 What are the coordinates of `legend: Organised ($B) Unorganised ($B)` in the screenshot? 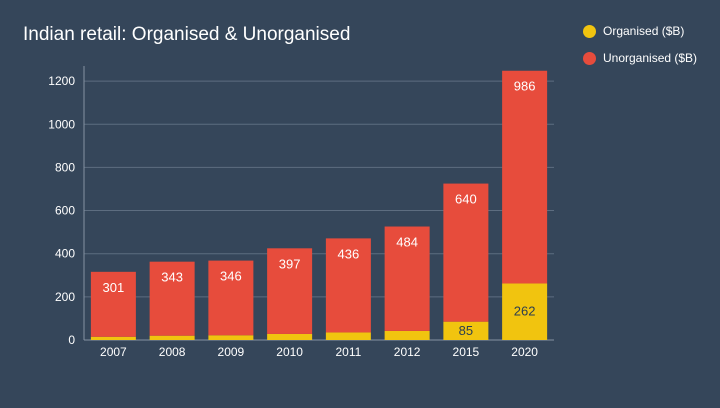 It's located at (640, 49).